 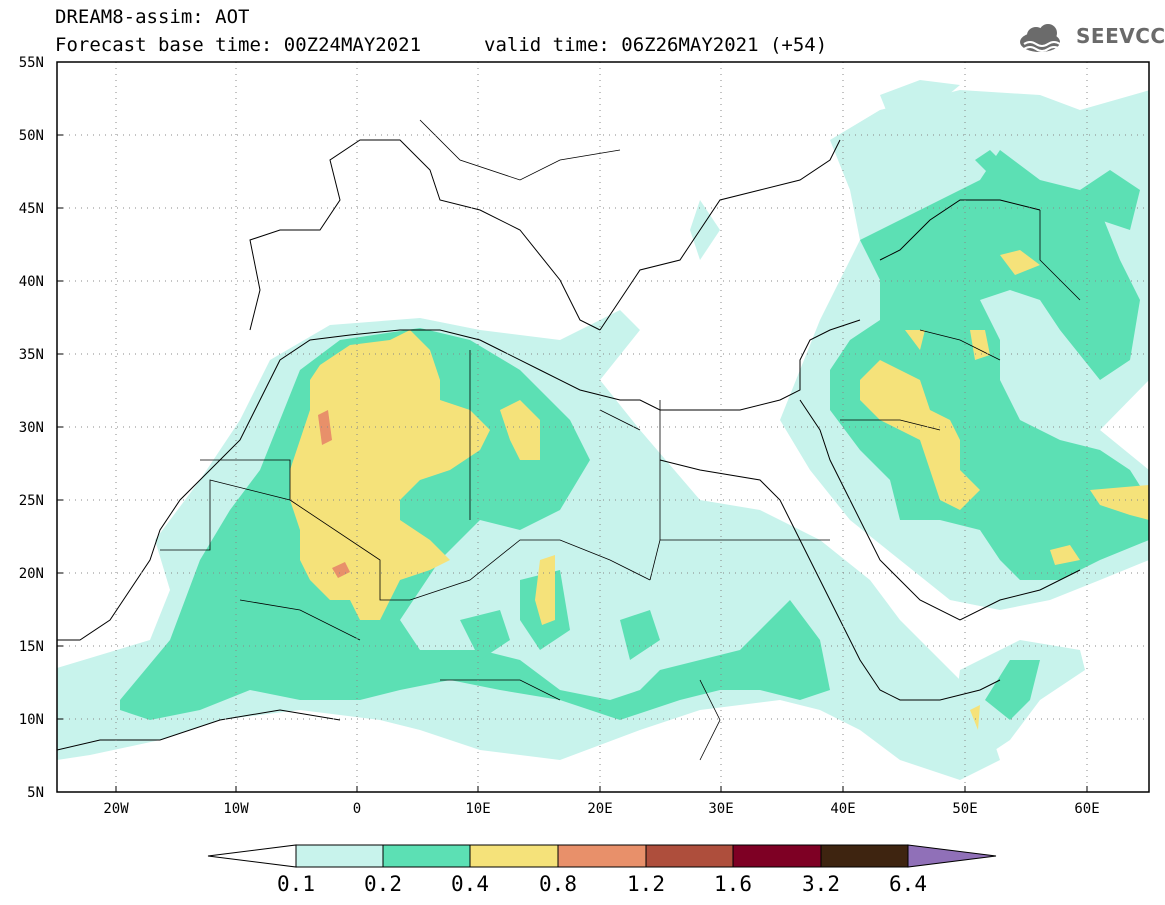 I want to click on lat-label: 40N, so click(x=31, y=282).